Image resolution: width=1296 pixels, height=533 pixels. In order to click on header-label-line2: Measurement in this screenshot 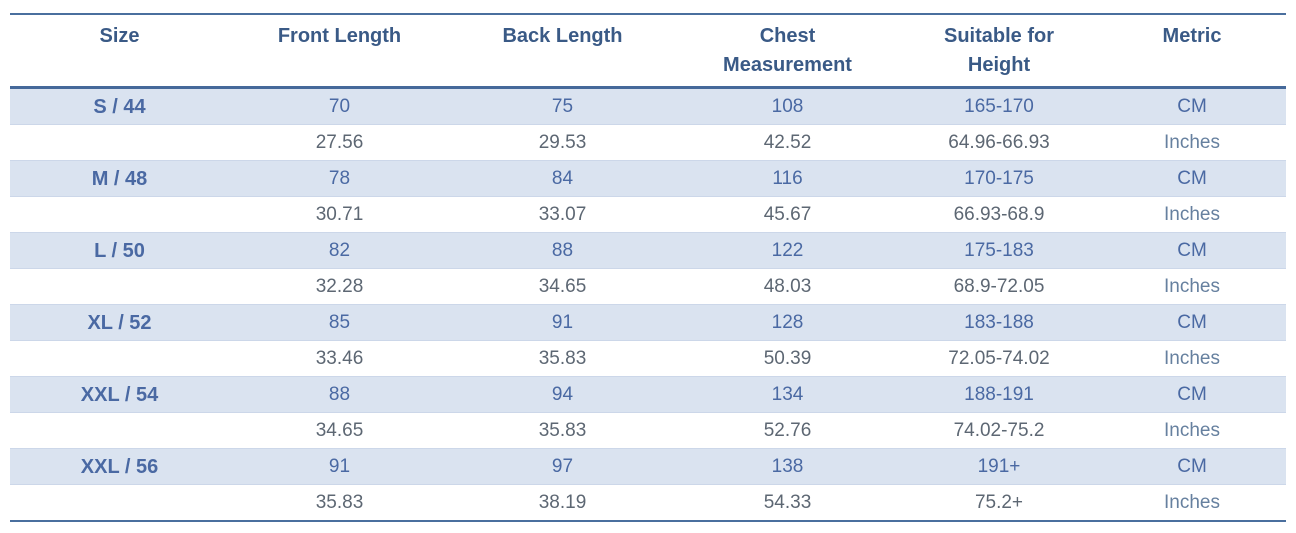, I will do `click(787, 65)`.